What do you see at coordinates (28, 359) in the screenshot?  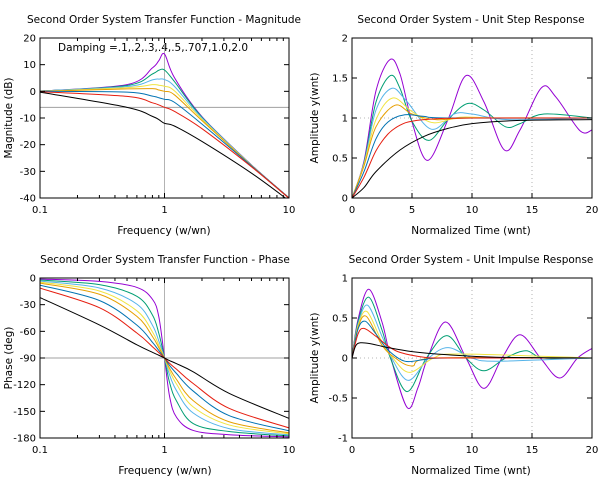 I see `phase-ytick-label: -90` at bounding box center [28, 359].